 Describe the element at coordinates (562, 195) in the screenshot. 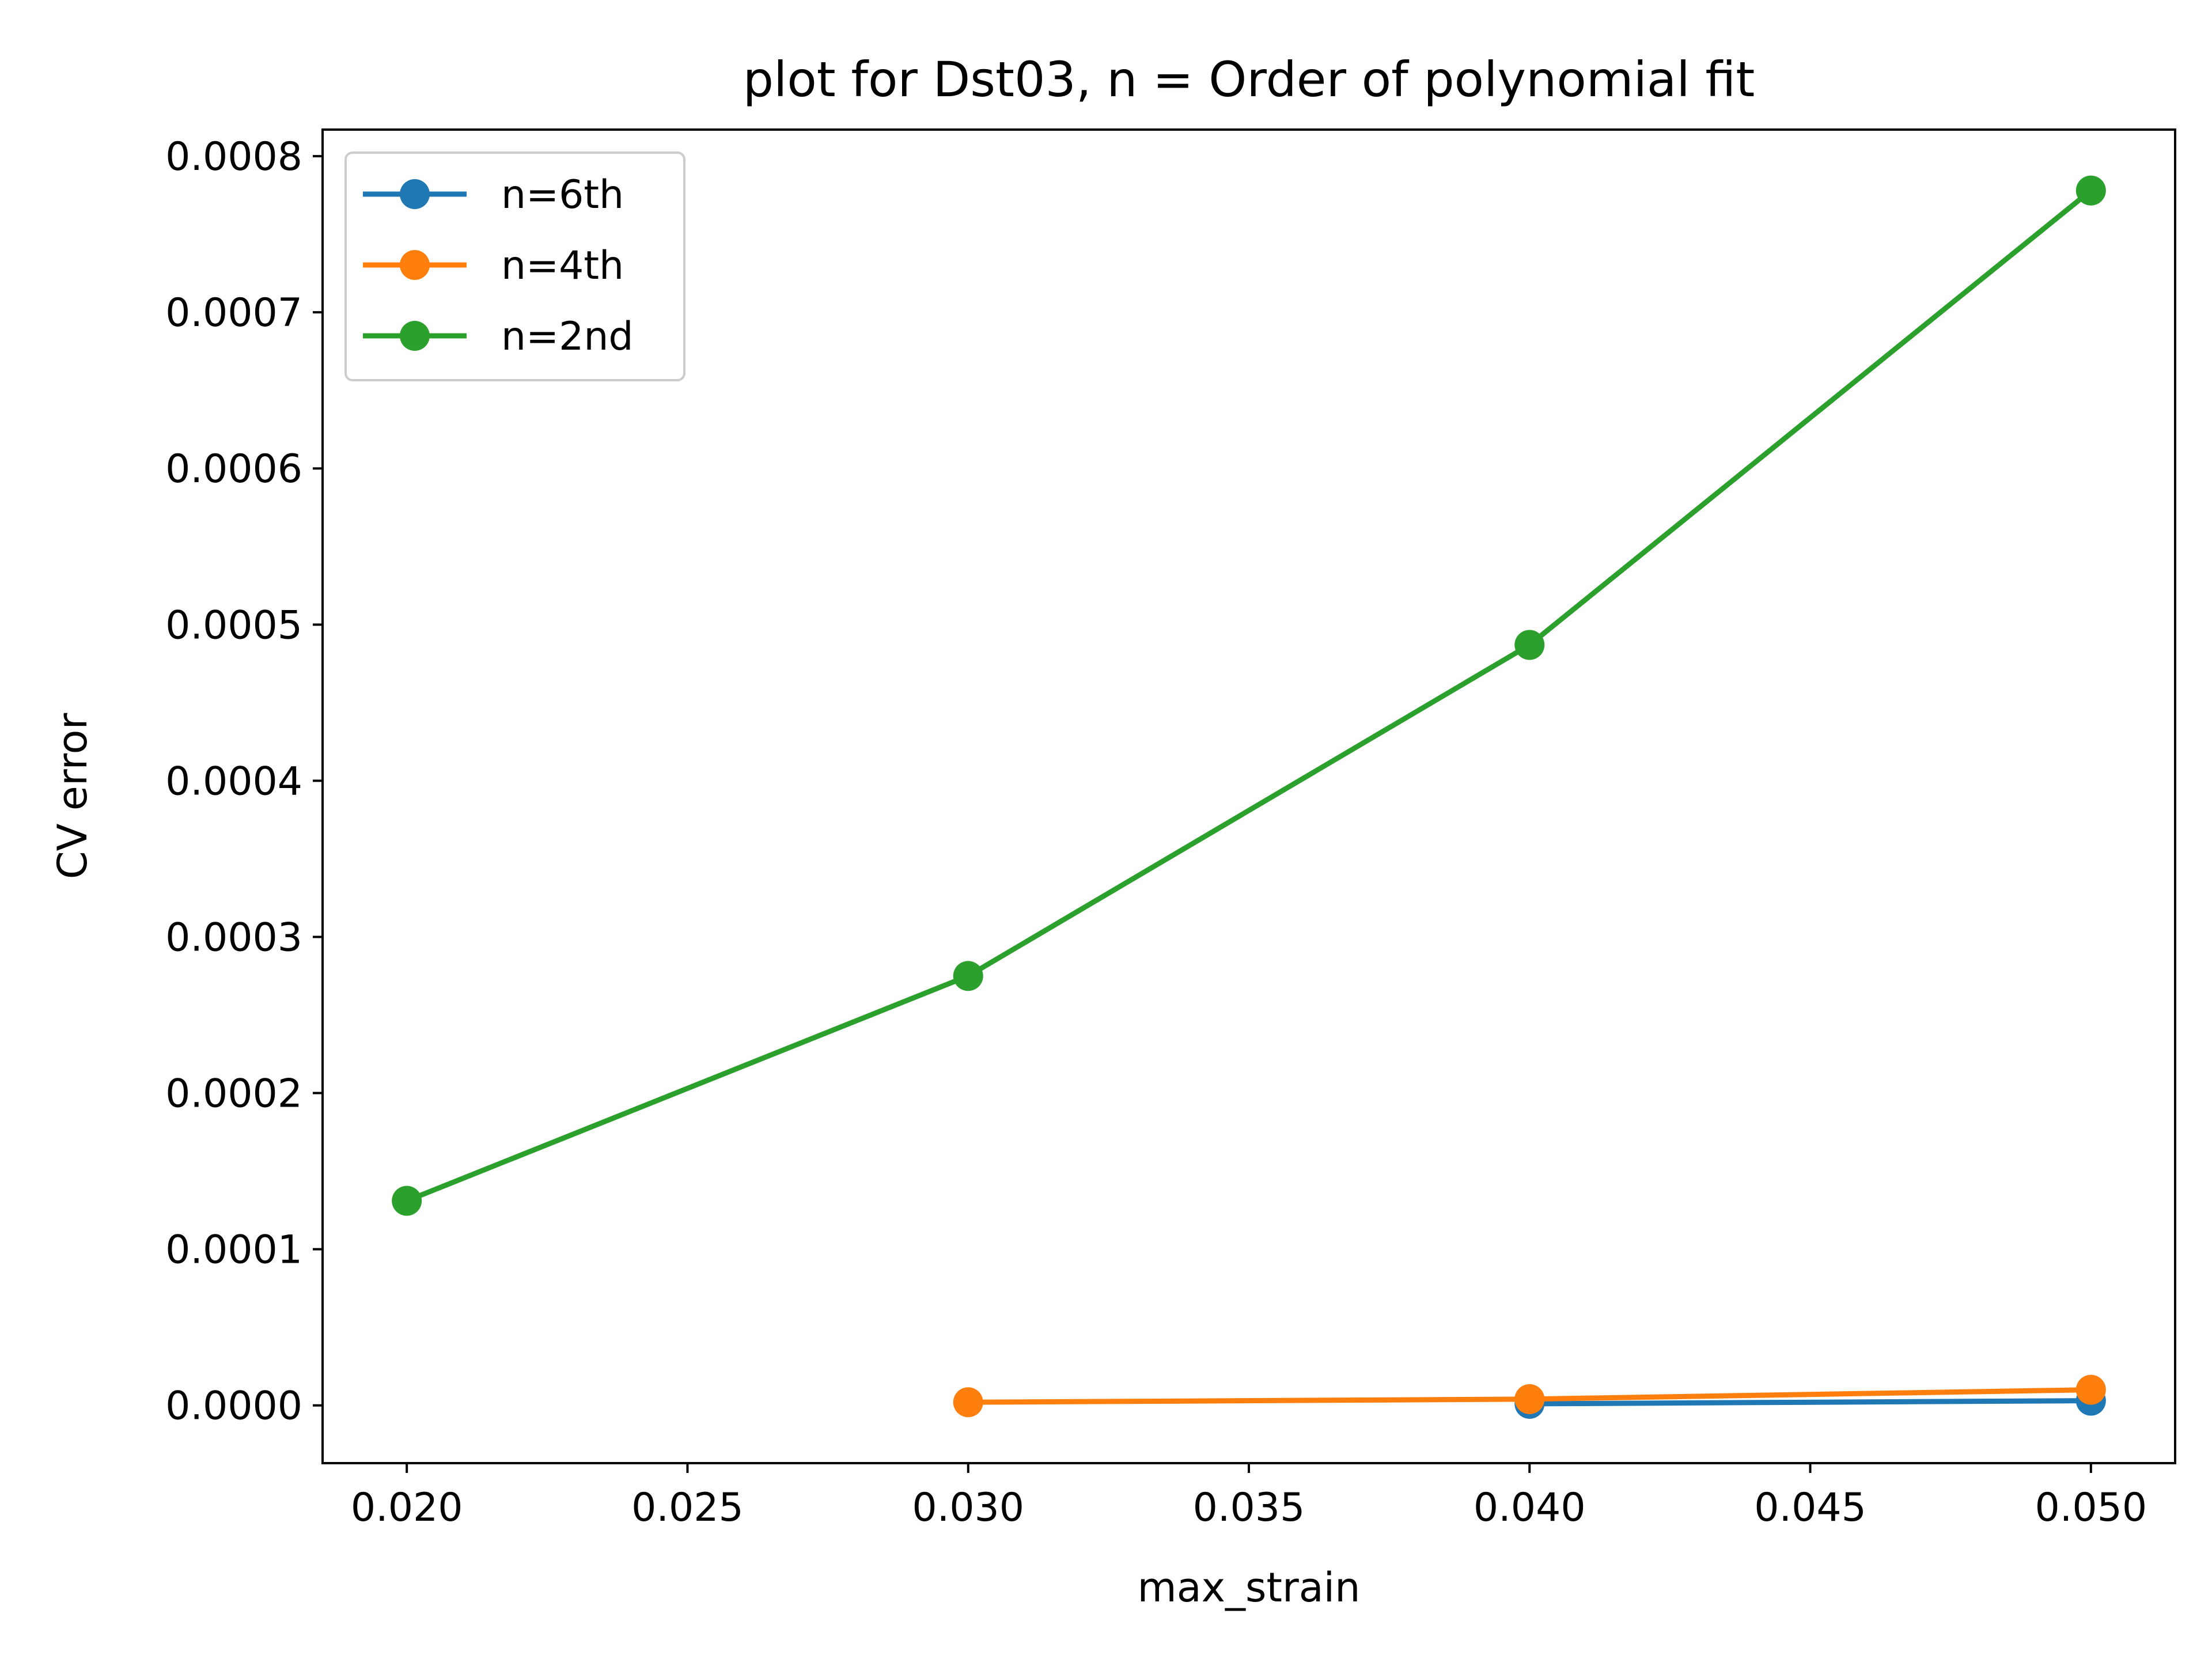

I see `legend-label: n=6th` at that location.